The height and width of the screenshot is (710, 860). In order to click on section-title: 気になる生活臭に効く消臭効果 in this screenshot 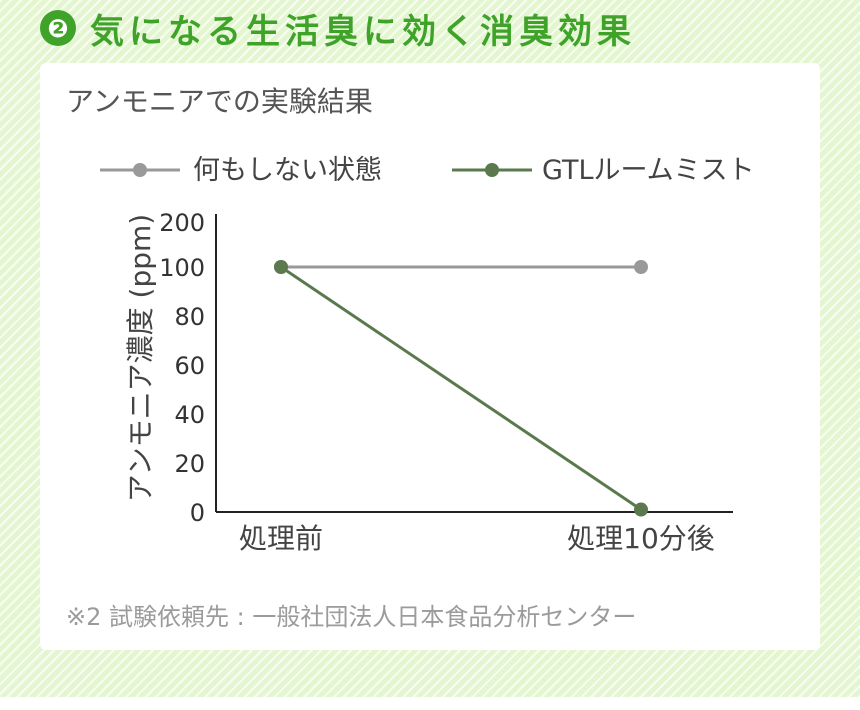, I will do `click(363, 31)`.